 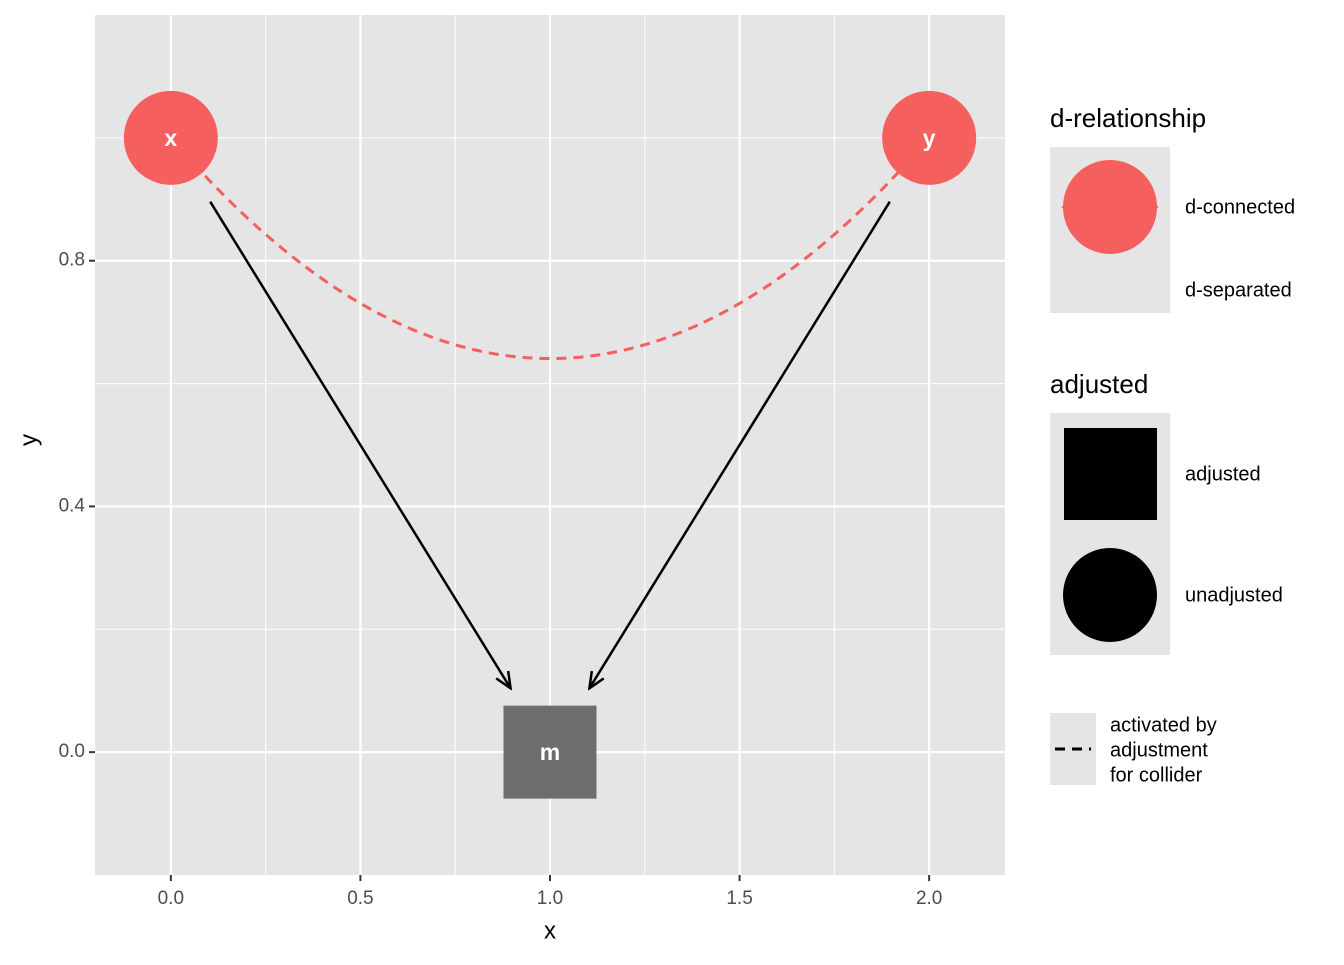 I want to click on x-axis-label: x, so click(x=550, y=930).